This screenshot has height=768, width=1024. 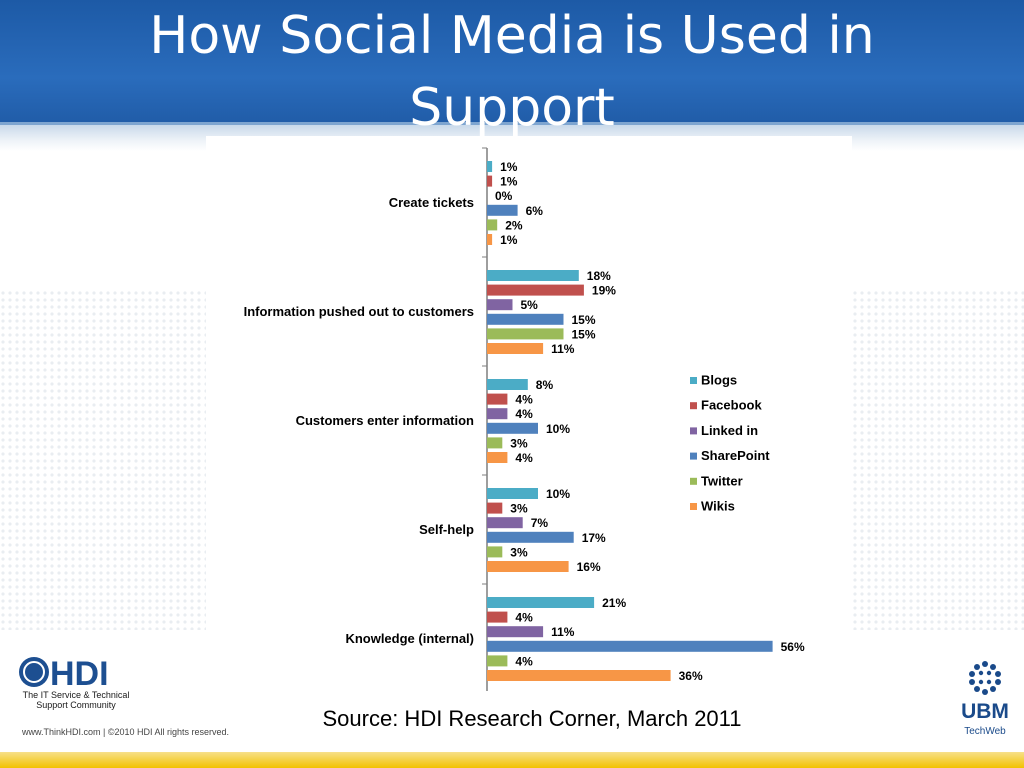 I want to click on title-line-1: How Social Media is Used in, so click(x=512, y=36).